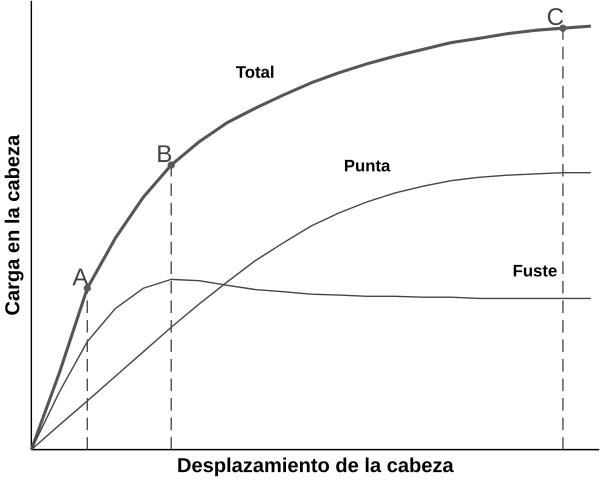 The image size is (600, 481). Describe the element at coordinates (165, 153) in the screenshot. I see `annotation: B` at that location.